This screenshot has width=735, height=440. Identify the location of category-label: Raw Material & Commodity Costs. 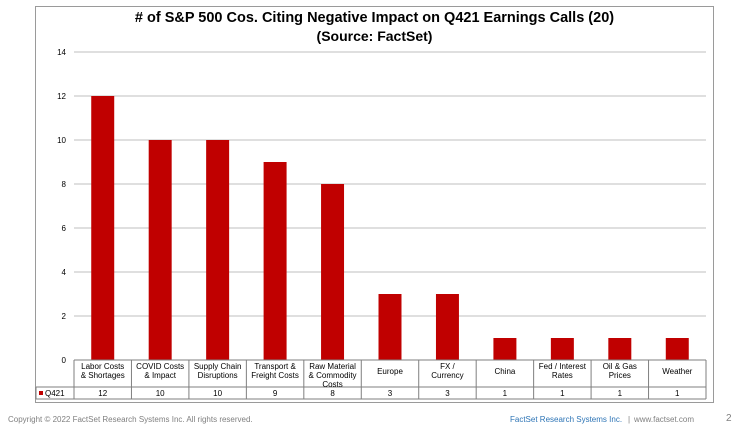
(333, 375).